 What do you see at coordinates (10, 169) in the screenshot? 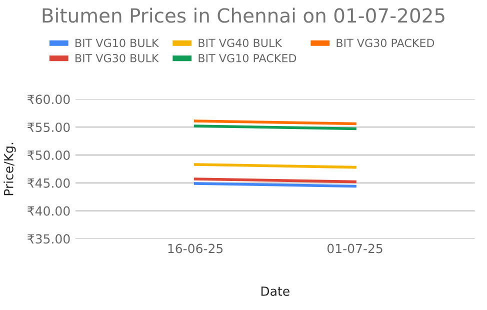
I see `y-axis-title: Price/Kg.` at bounding box center [10, 169].